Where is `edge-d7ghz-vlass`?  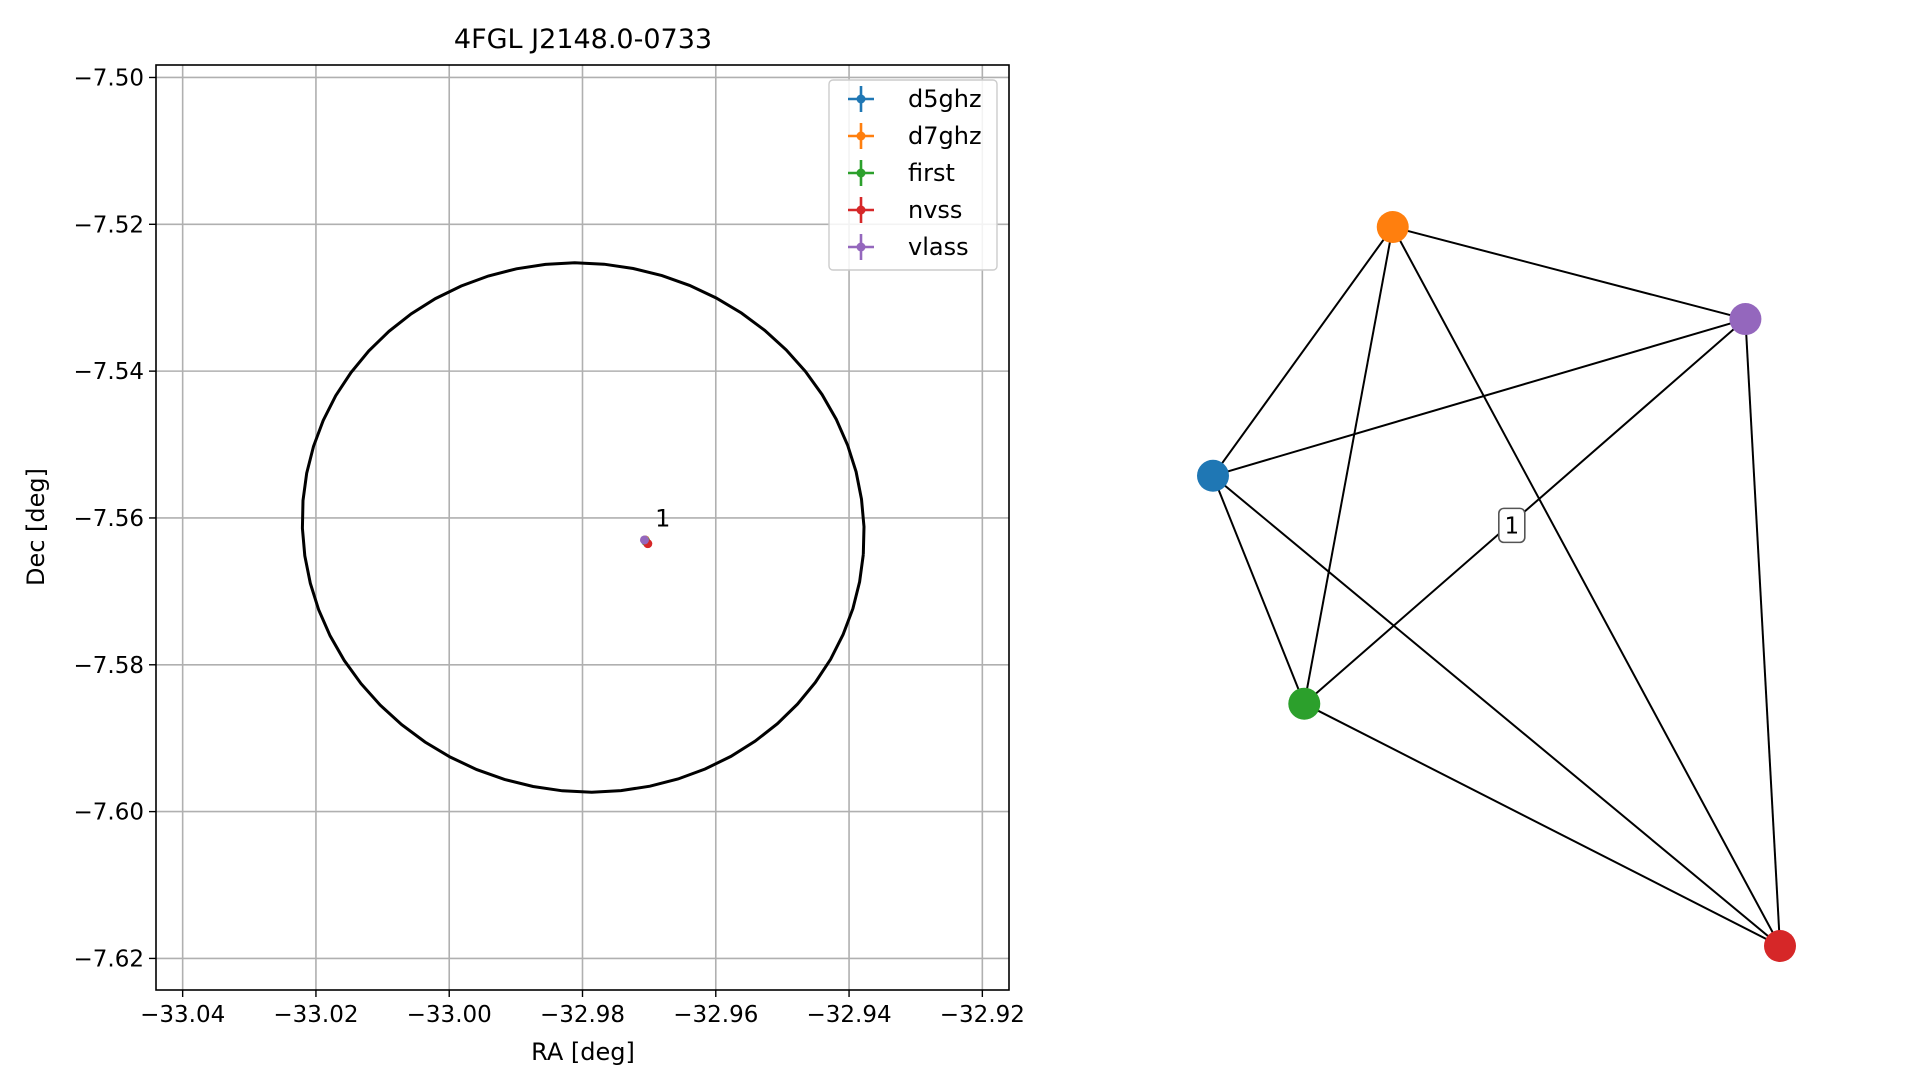 edge-d7ghz-vlass is located at coordinates (1569, 273).